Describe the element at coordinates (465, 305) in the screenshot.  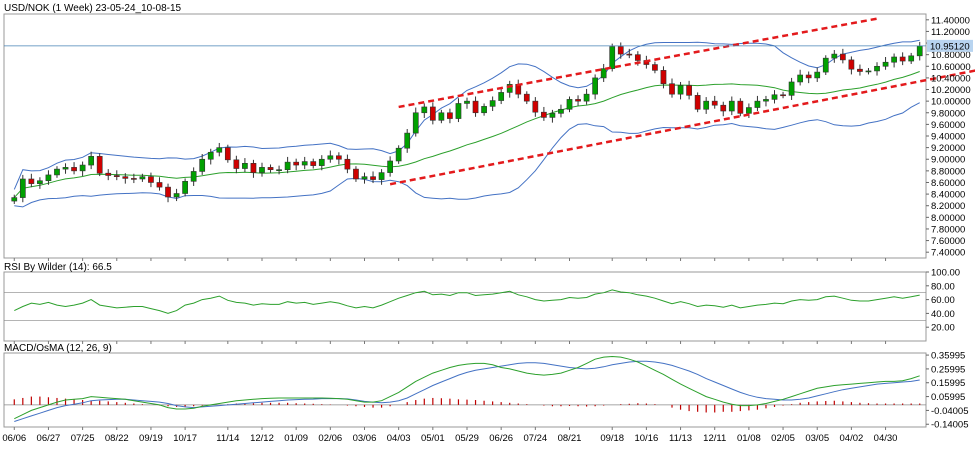
I see `rsi-panel` at that location.